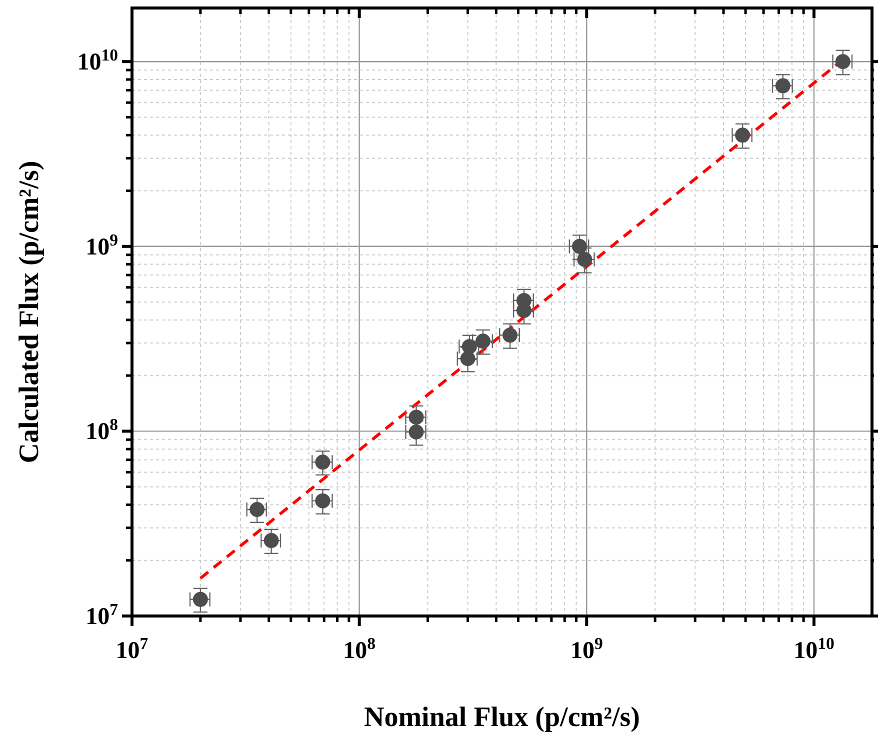  I want to click on x-tick-label: 10$^{10}$, so click(814, 649).